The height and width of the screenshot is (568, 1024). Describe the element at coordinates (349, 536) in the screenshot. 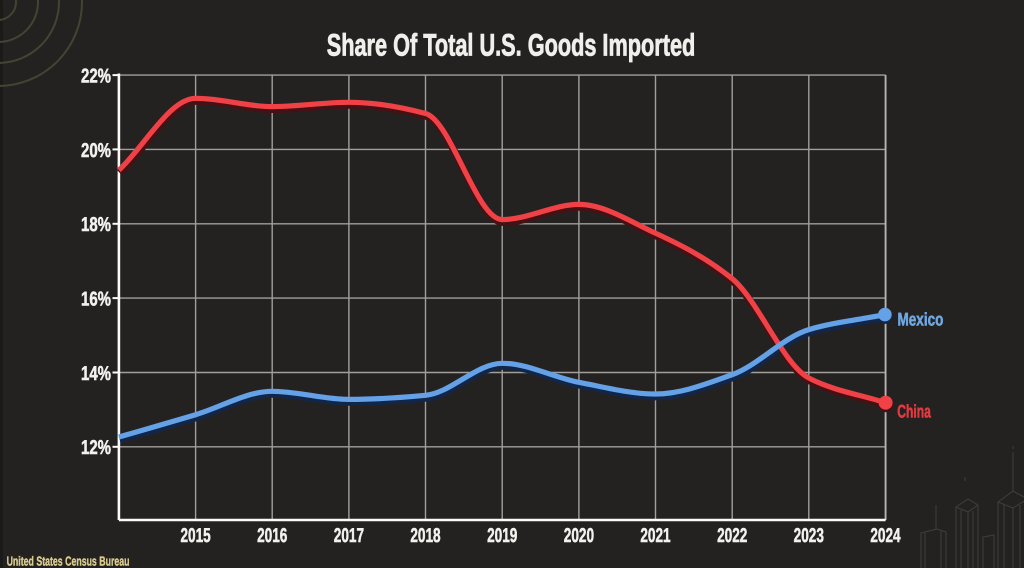

I see `svg-text: 2017` at that location.